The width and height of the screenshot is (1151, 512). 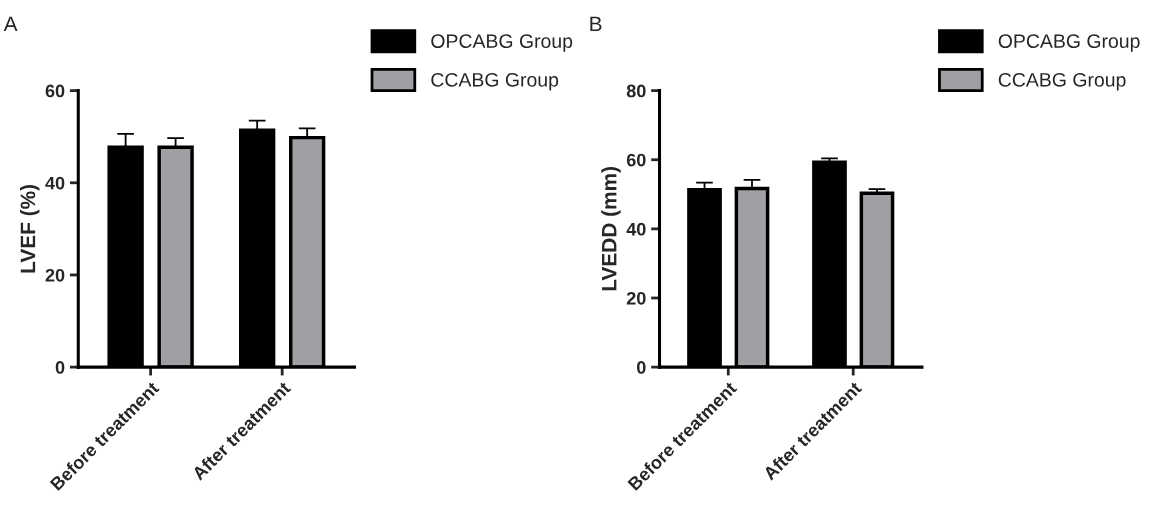 I want to click on y-axis-title: LVEF (%), so click(x=30, y=228).